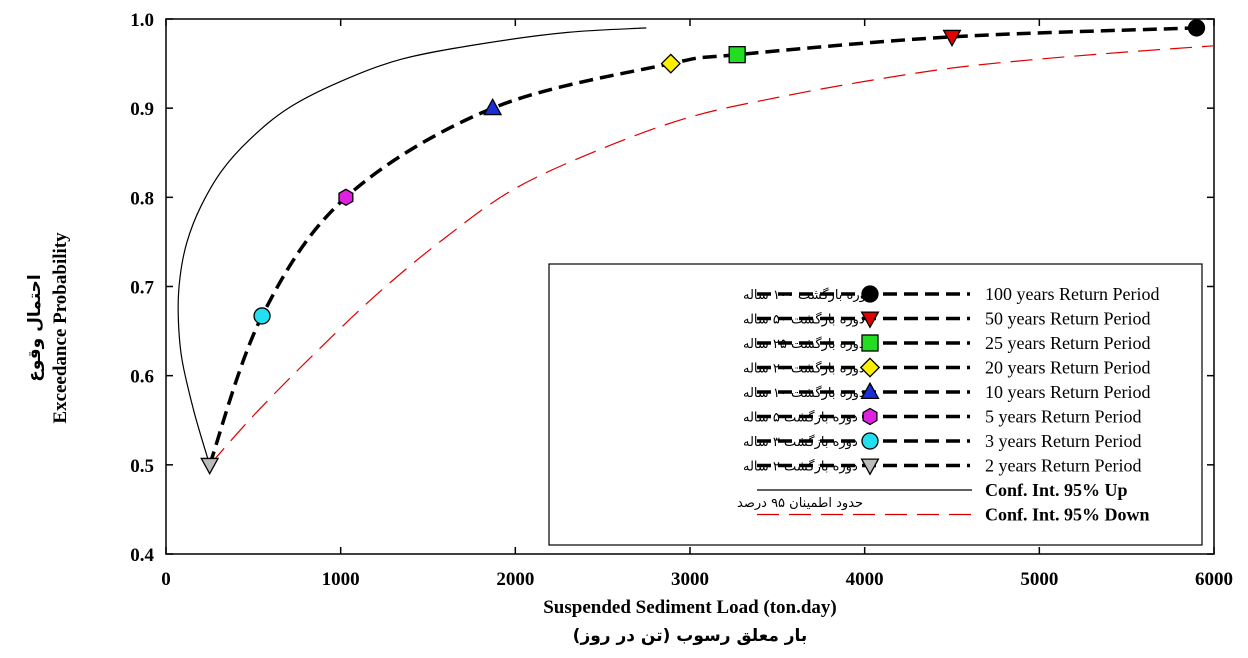 Image resolution: width=1248 pixels, height=658 pixels. What do you see at coordinates (952, 38) in the screenshot?
I see `point-50-year` at bounding box center [952, 38].